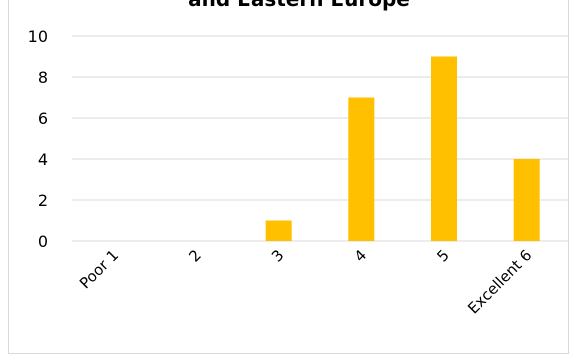  What do you see at coordinates (38, 139) in the screenshot?
I see `y-axis-ticks: 0 2 4 6 8 10` at bounding box center [38, 139].